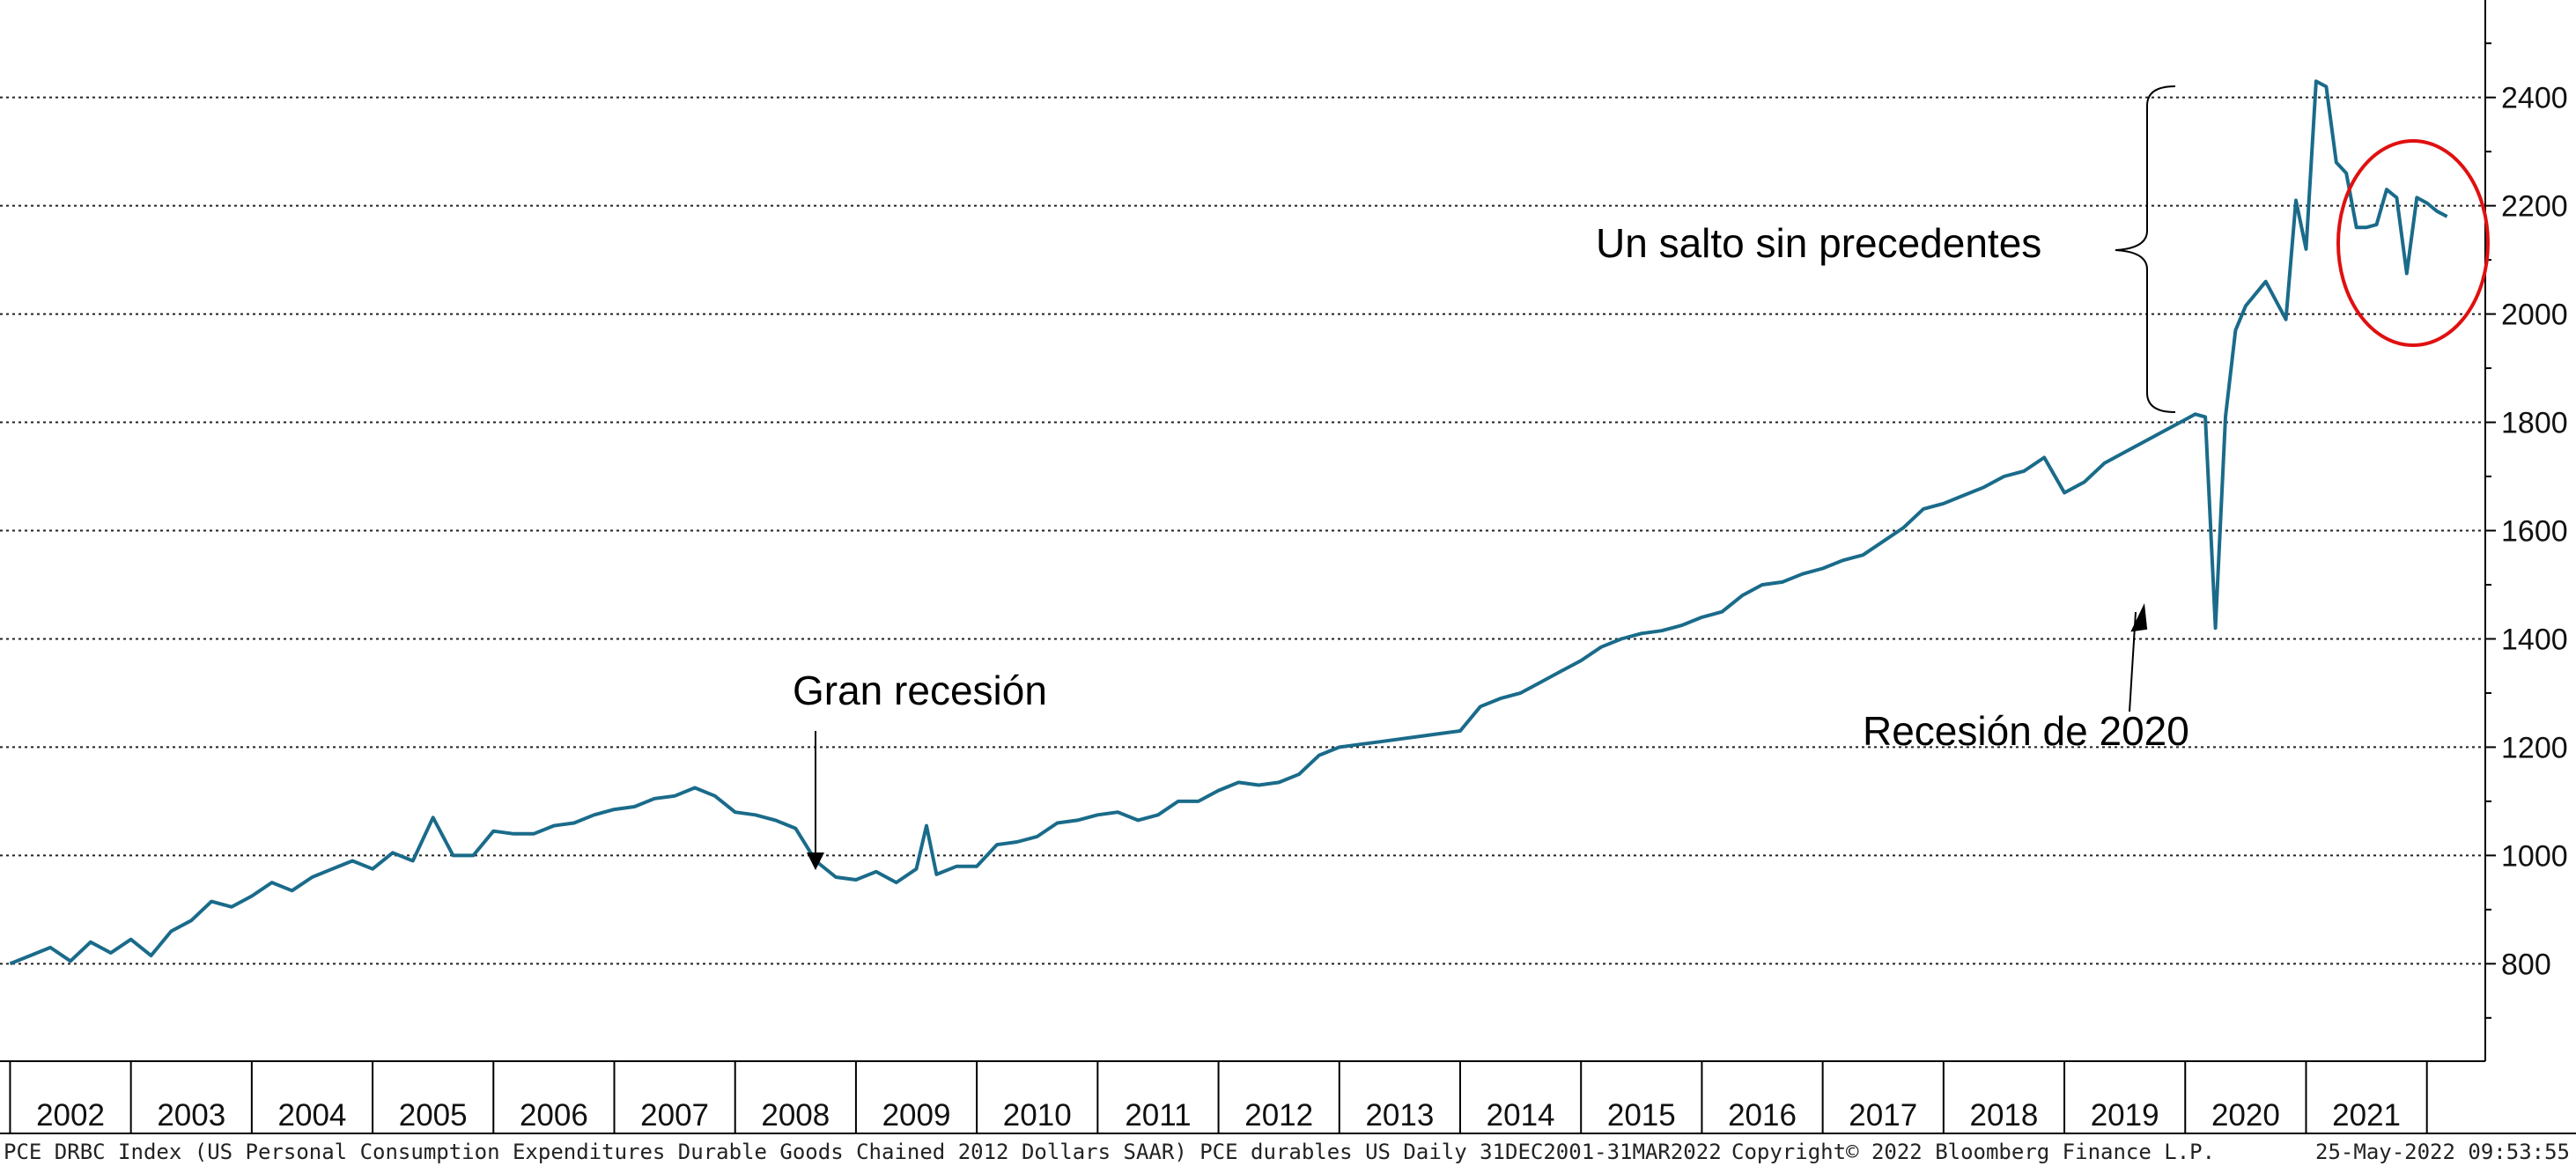 The height and width of the screenshot is (1166, 2576). What do you see at coordinates (312, 1116) in the screenshot?
I see `x-tick-label-2004: 2004` at bounding box center [312, 1116].